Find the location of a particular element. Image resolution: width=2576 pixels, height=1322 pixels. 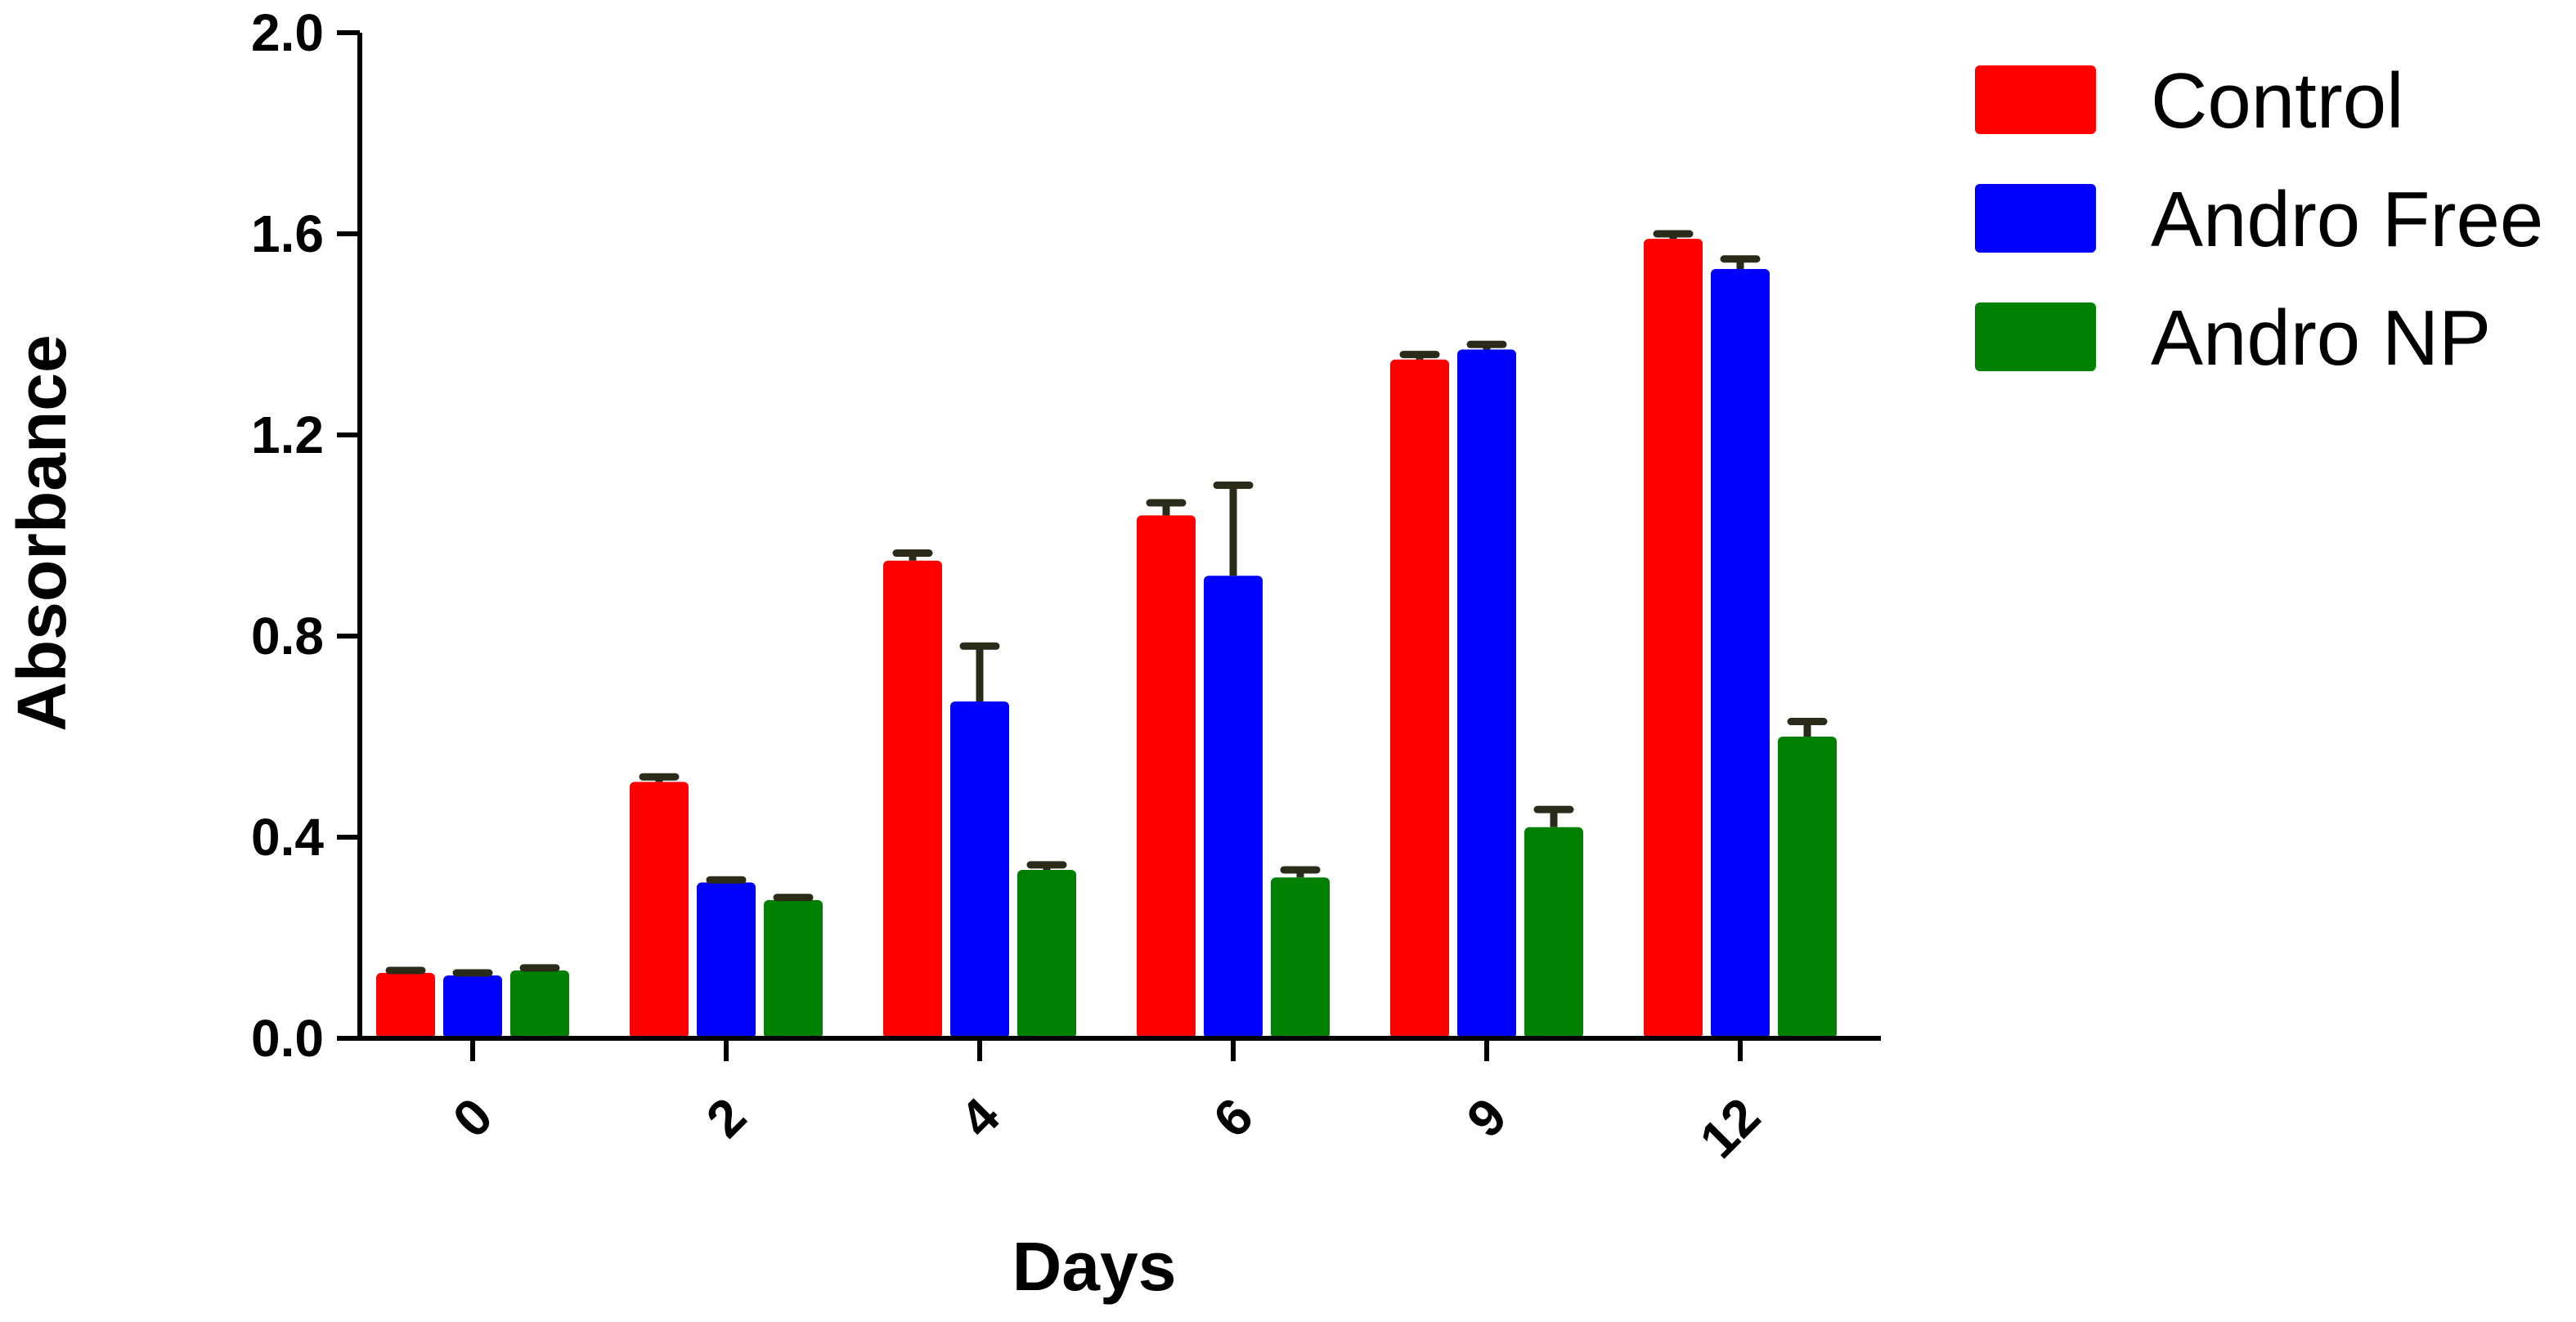

x-tick-label: 4 is located at coordinates (980, 1118).